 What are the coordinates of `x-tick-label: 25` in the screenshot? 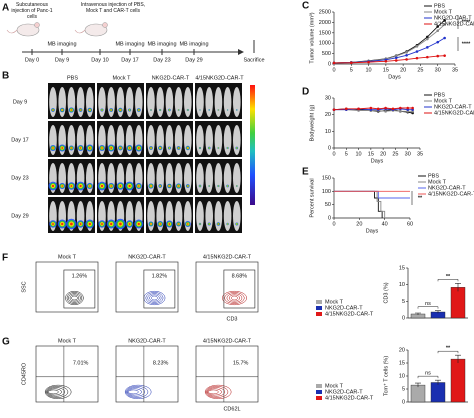 It's located at (420, 70).